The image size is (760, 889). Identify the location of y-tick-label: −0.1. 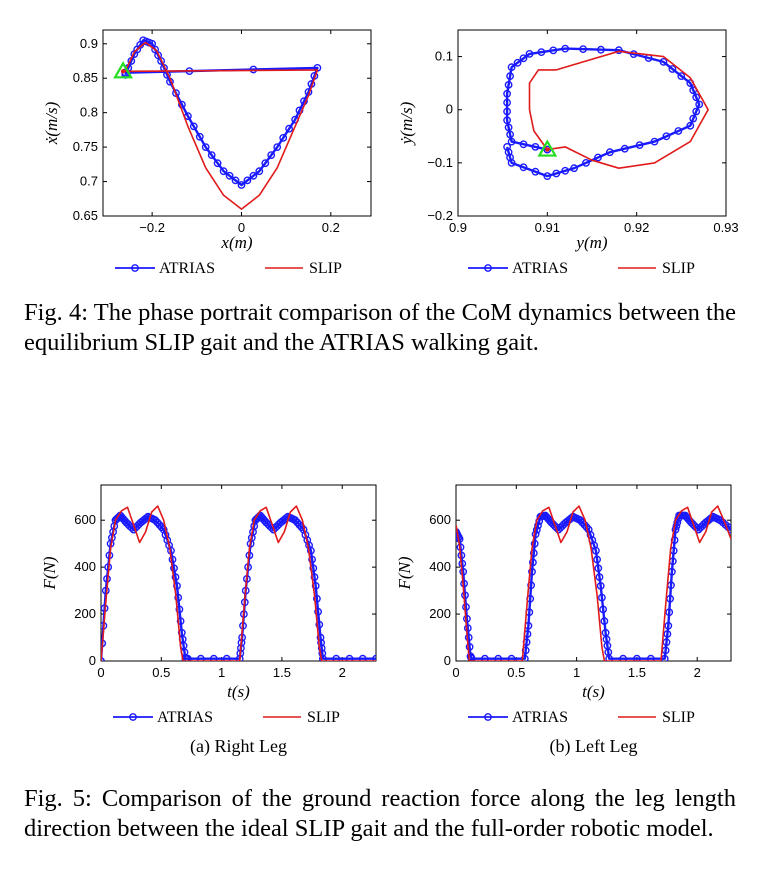
(440, 162).